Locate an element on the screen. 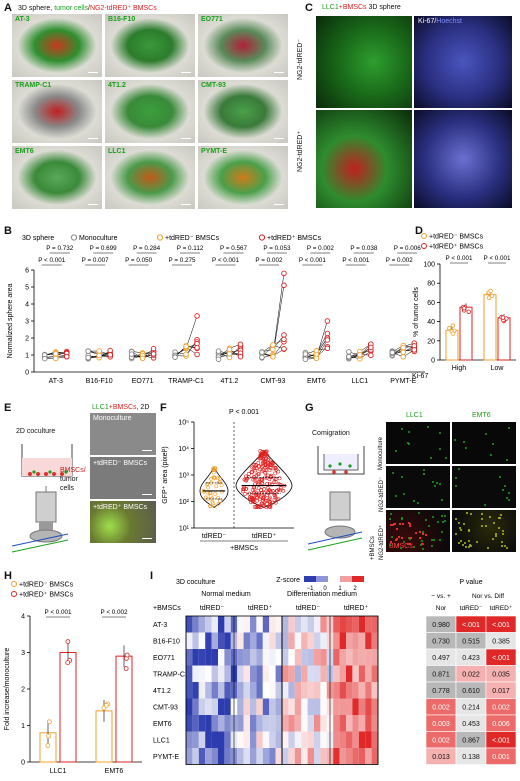 This screenshot has width=520, height=781. panel-e-title-bmsc: +BMSCs is located at coordinates (122, 407).